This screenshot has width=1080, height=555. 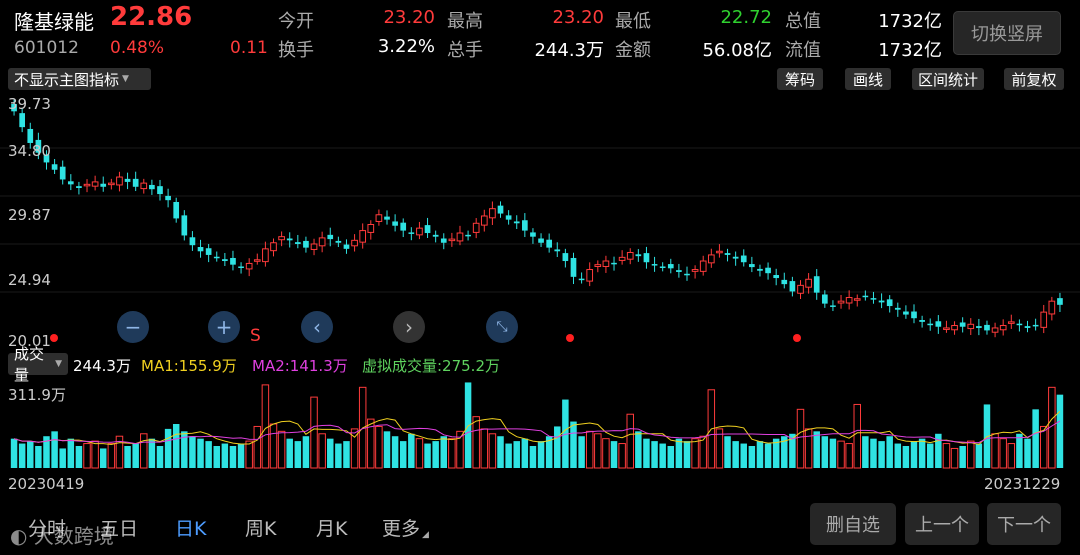 I want to click on stock-code: 601012, so click(x=46, y=48).